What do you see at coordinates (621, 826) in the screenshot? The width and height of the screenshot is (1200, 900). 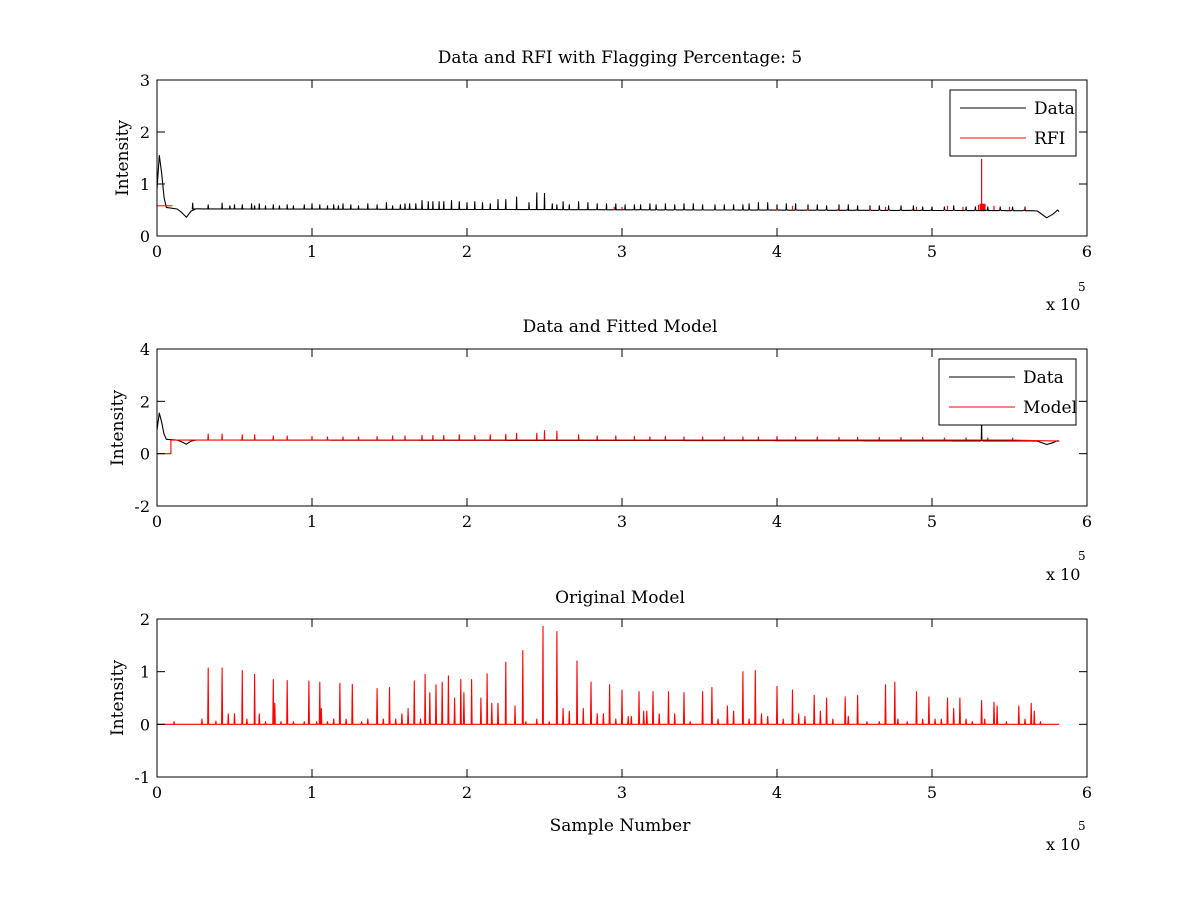 I see `x-axis-label: Sample Number` at bounding box center [621, 826].